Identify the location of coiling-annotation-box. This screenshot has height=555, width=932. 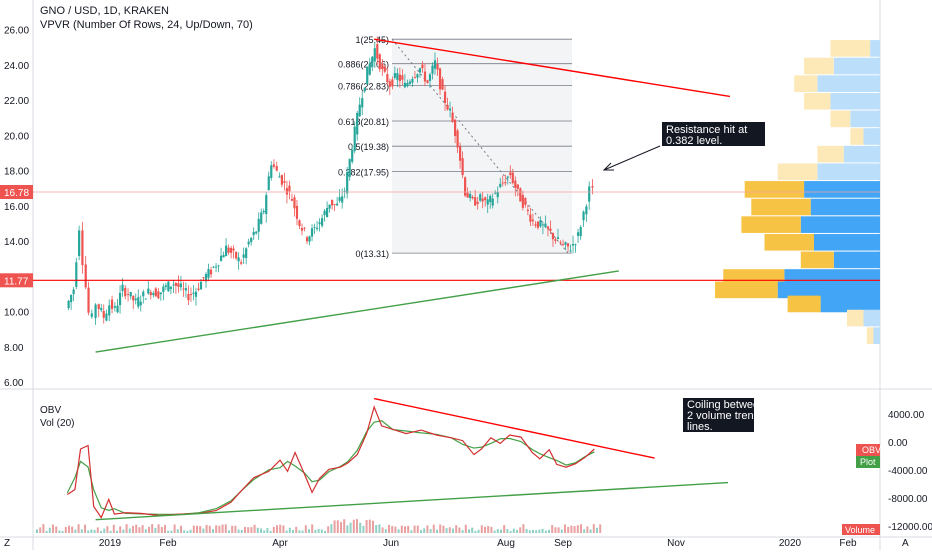
(718, 415).